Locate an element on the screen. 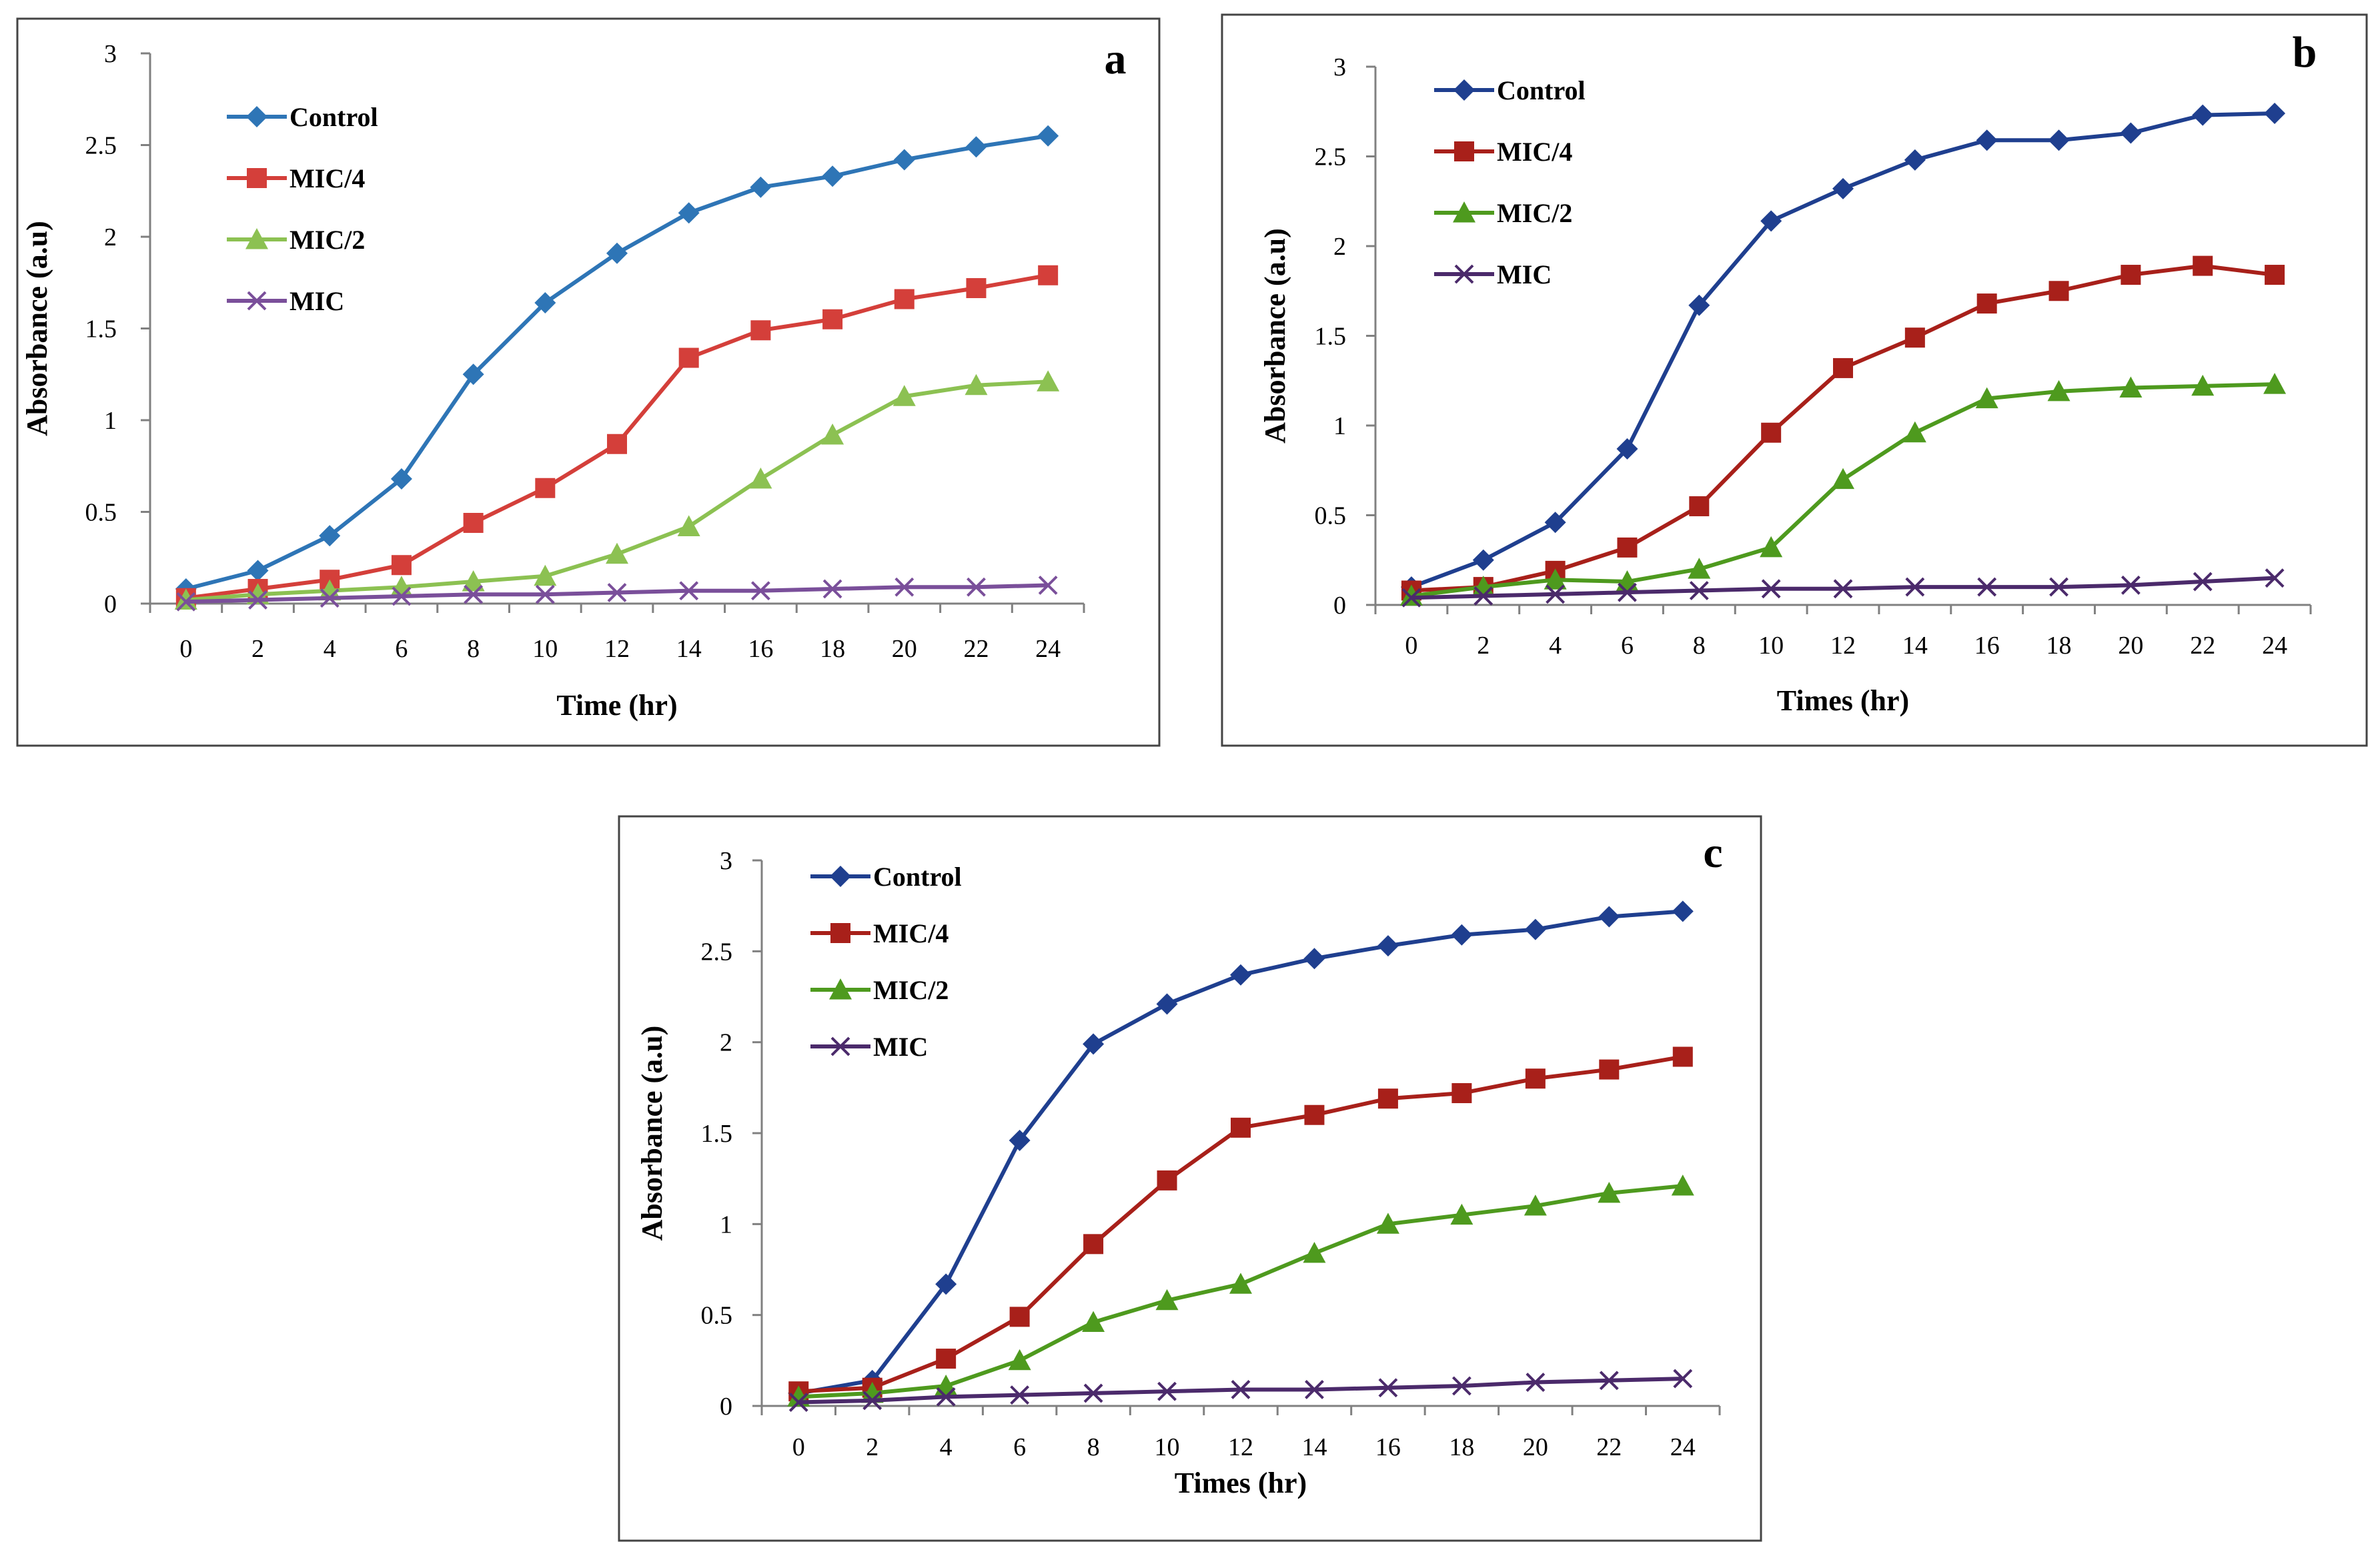 The image size is (2380, 1556). legend-entry: Control is located at coordinates (302, 117).